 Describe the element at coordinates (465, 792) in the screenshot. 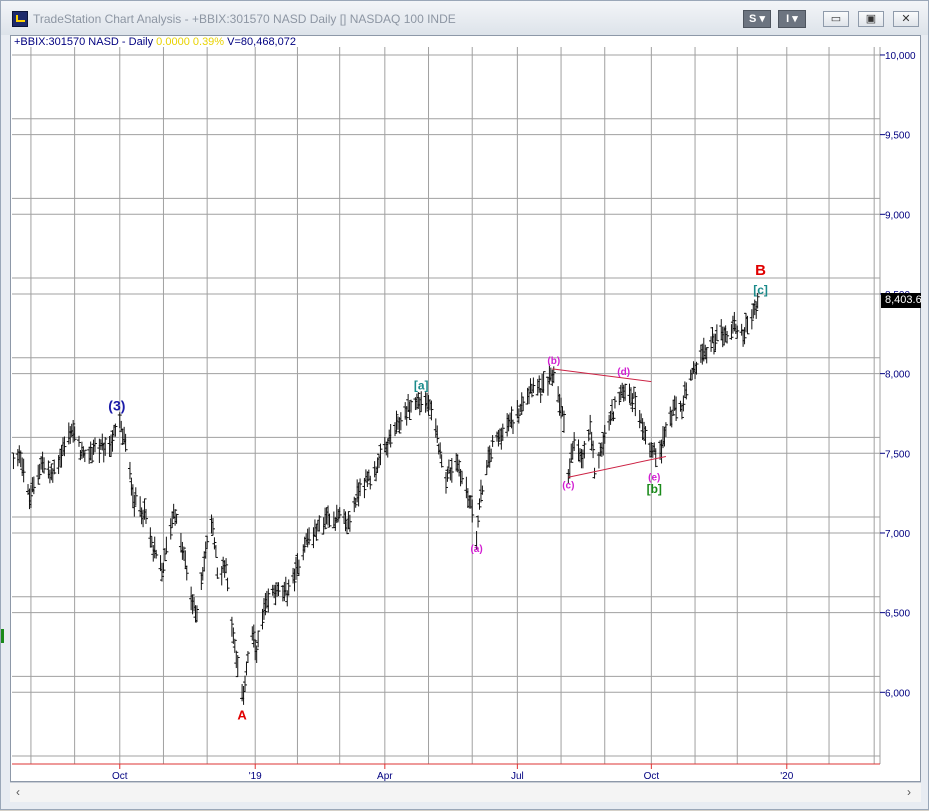

I see `horizontal-scrollbar: ‹ ›` at that location.